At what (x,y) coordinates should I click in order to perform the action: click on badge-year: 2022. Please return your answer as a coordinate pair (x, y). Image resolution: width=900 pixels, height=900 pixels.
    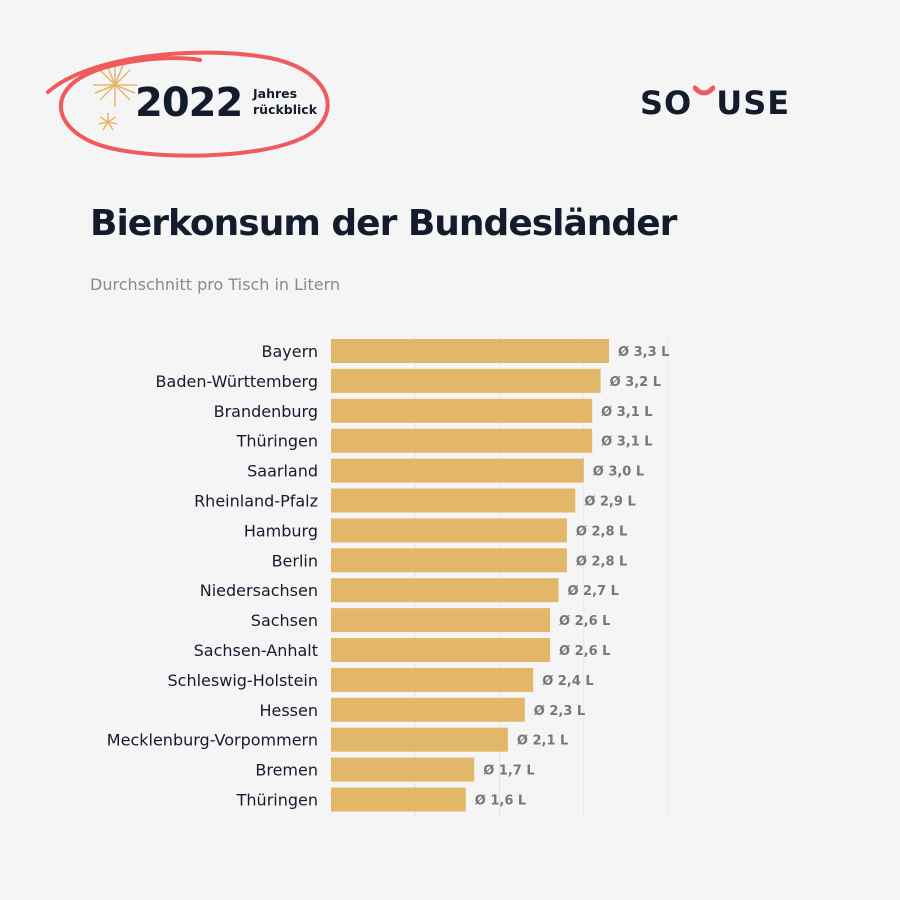
    Looking at the image, I should click on (189, 103).